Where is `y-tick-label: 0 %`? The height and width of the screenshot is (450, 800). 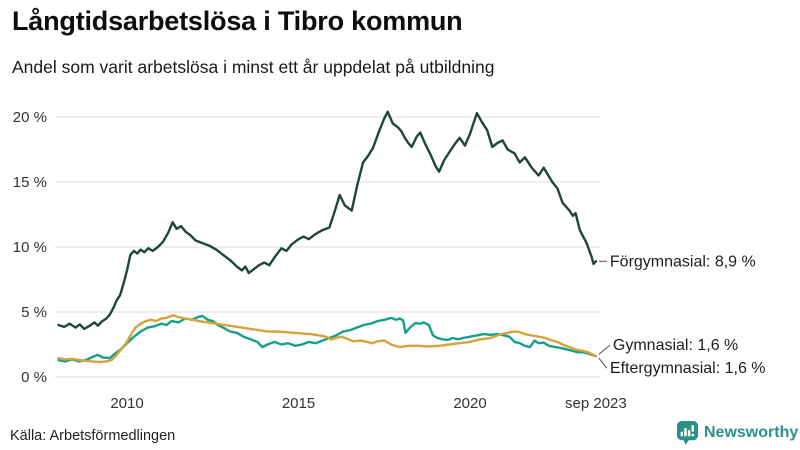 y-tick-label: 0 % is located at coordinates (34, 377).